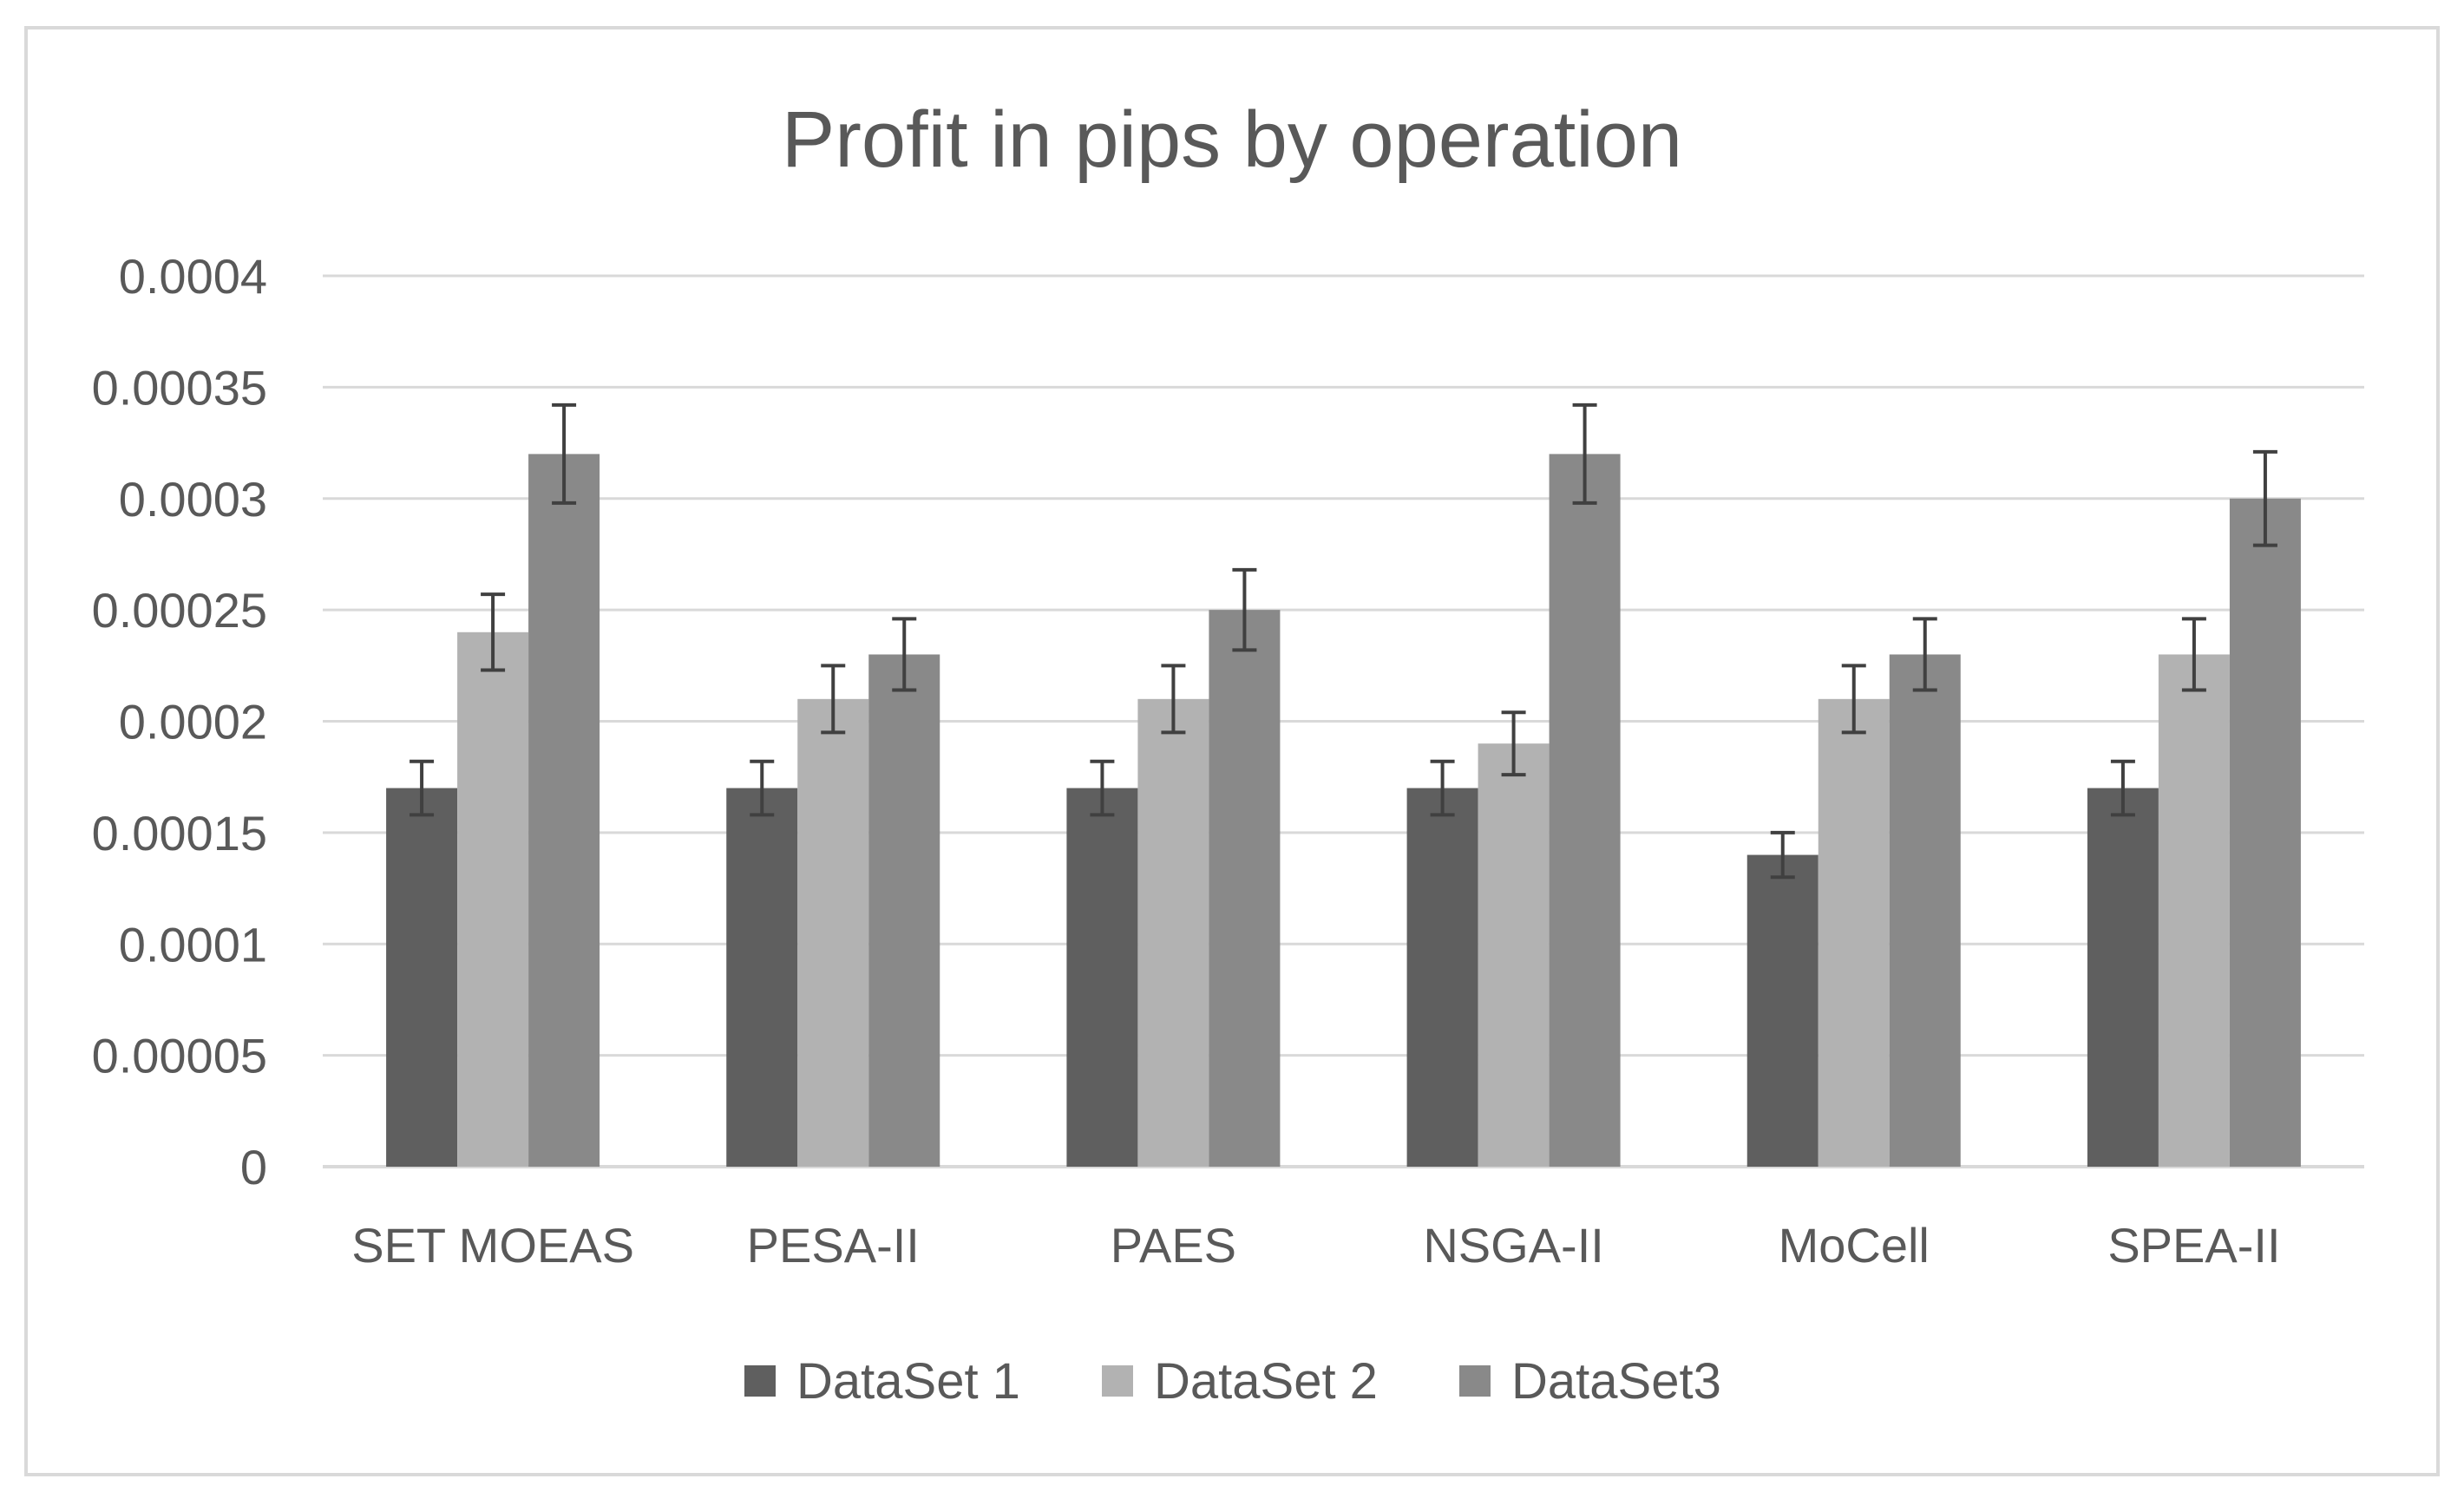 The image size is (2464, 1505). Describe the element at coordinates (908, 1381) in the screenshot. I see `legend-label: DataSet 1` at that location.